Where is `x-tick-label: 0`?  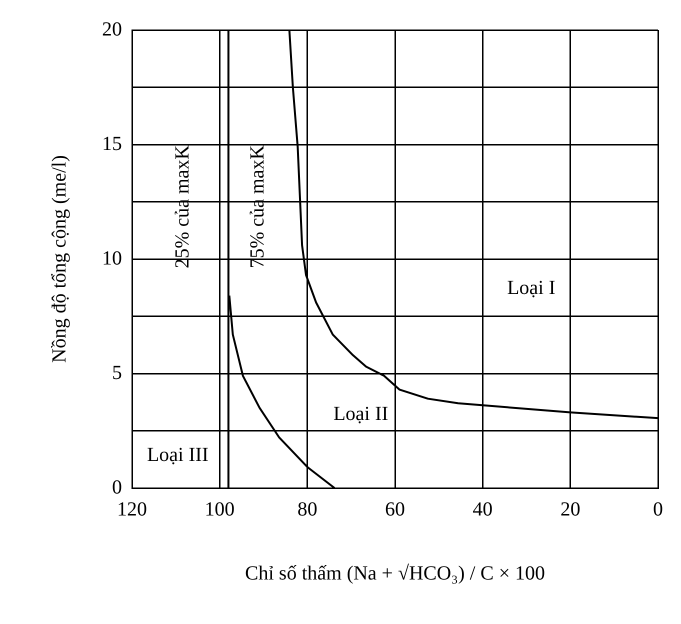 x-tick-label: 0 is located at coordinates (658, 509).